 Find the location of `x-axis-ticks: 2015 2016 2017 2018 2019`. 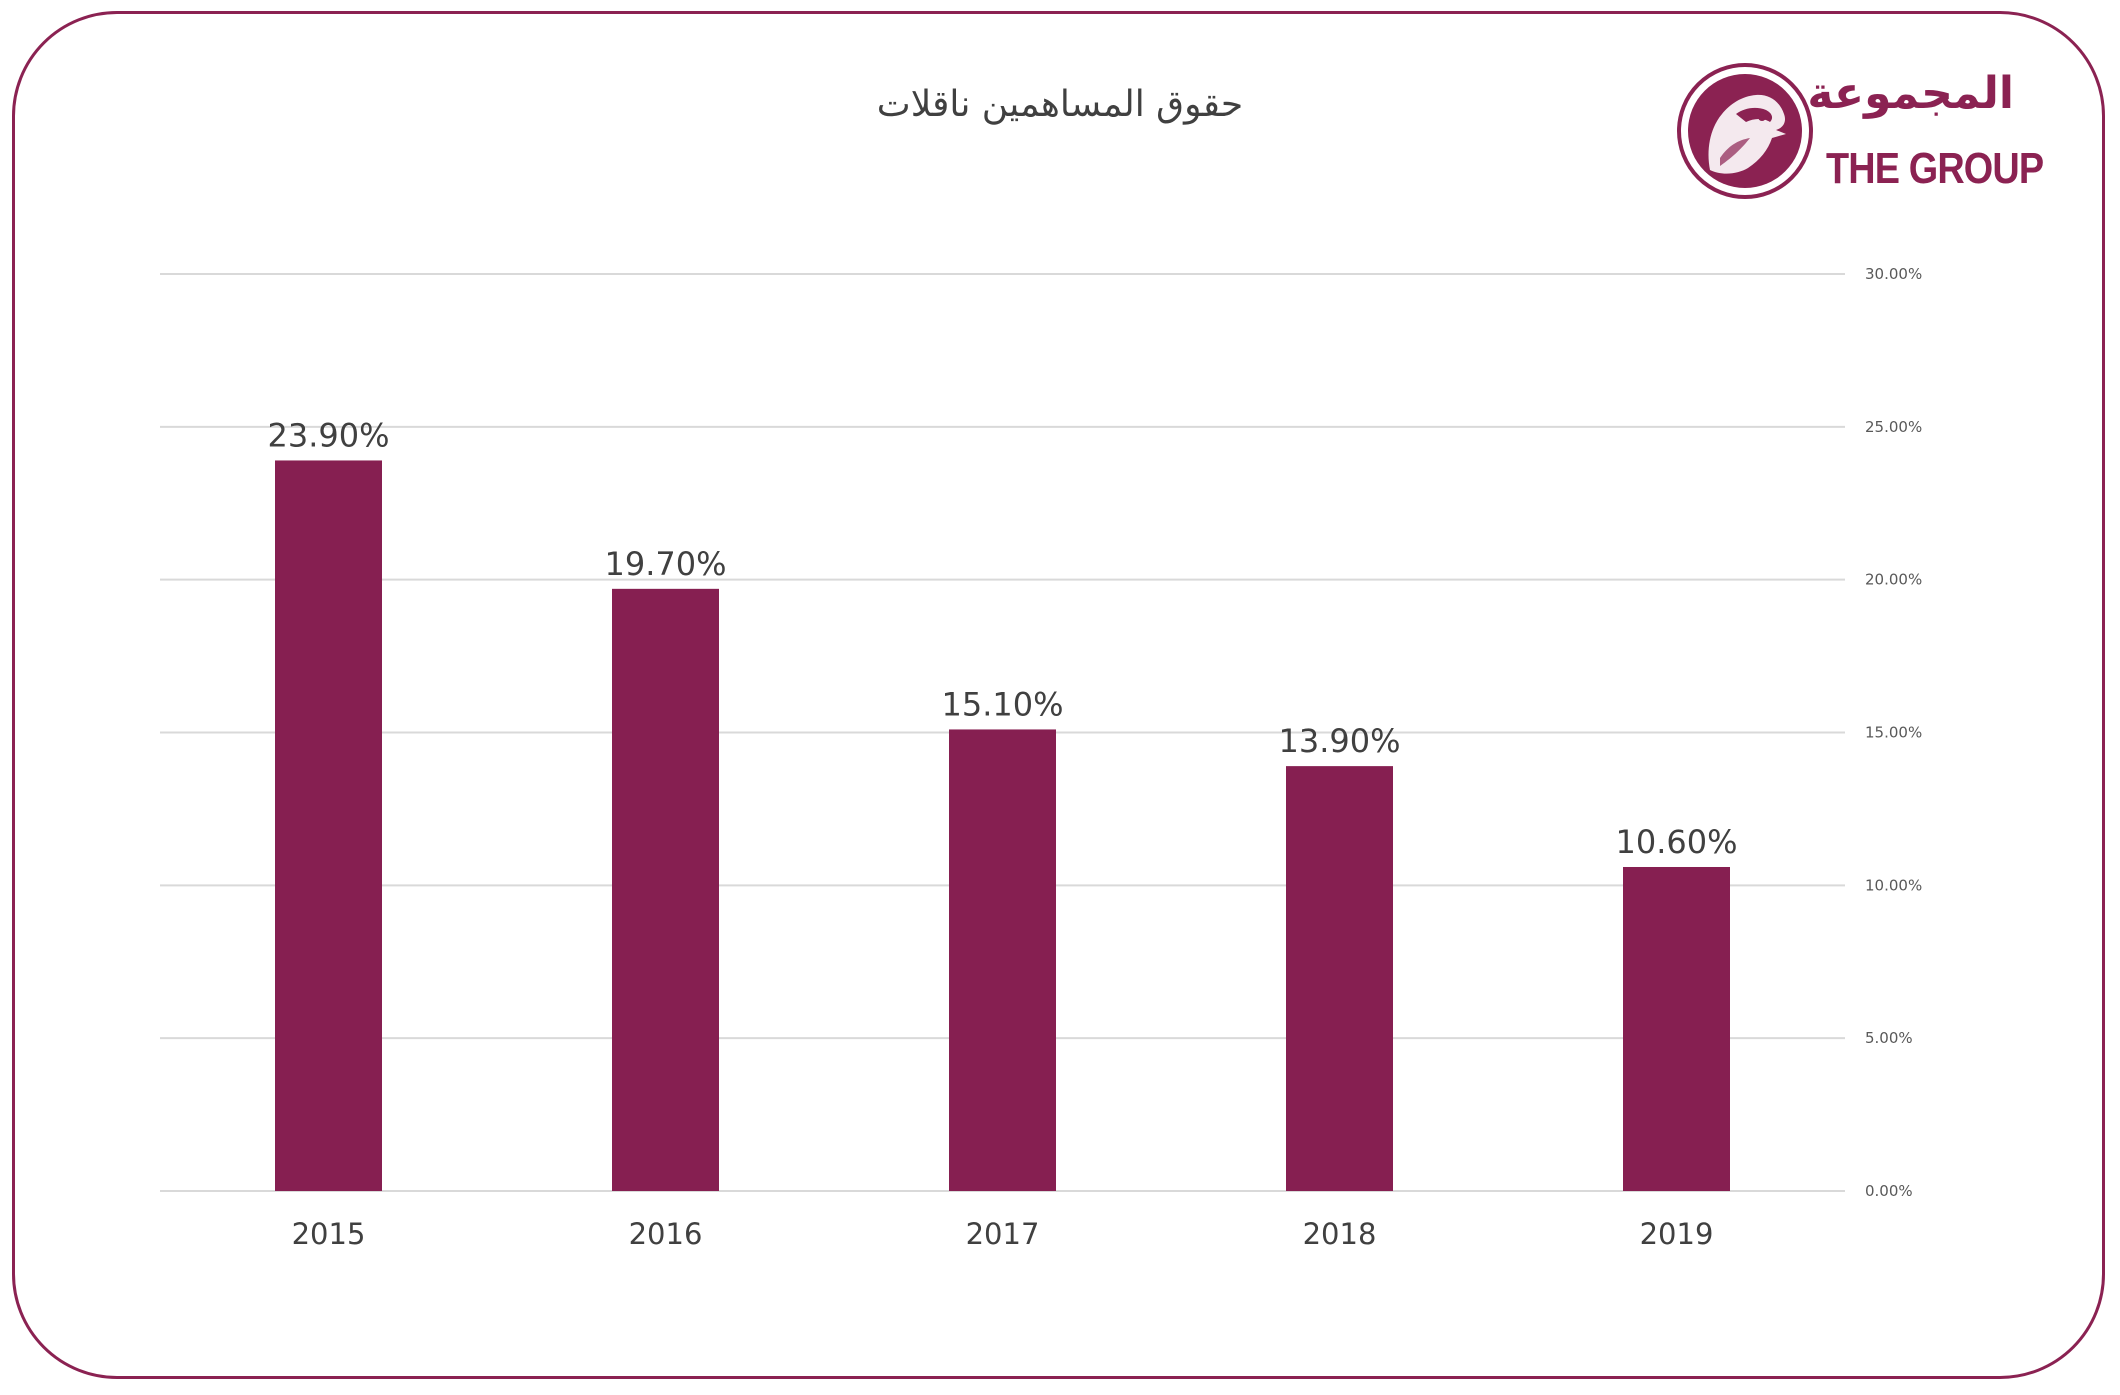

x-axis-ticks: 2015 2016 2017 2018 2019 is located at coordinates (1003, 1234).